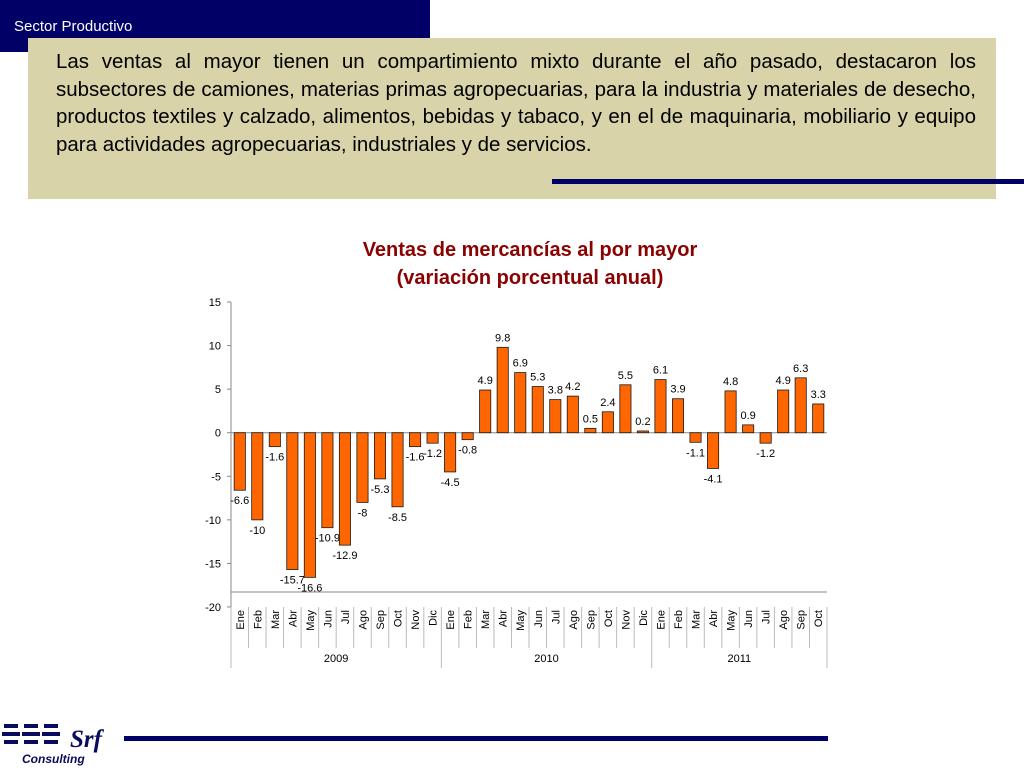  I want to click on chart-title-line-2: (variación porcentual anual), so click(530, 278).